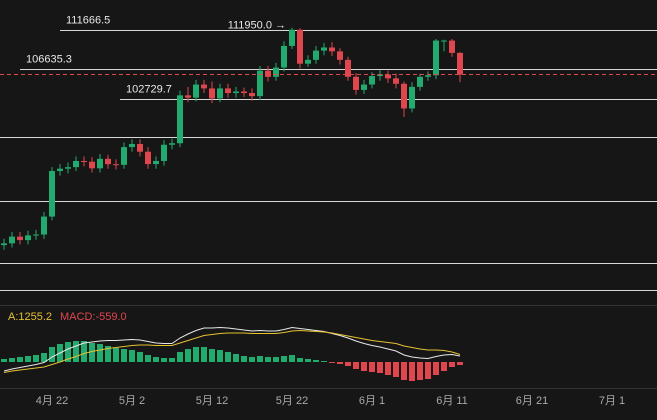  Describe the element at coordinates (257, 26) in the screenshot. I see `high-annotation: 111950.0 →` at that location.